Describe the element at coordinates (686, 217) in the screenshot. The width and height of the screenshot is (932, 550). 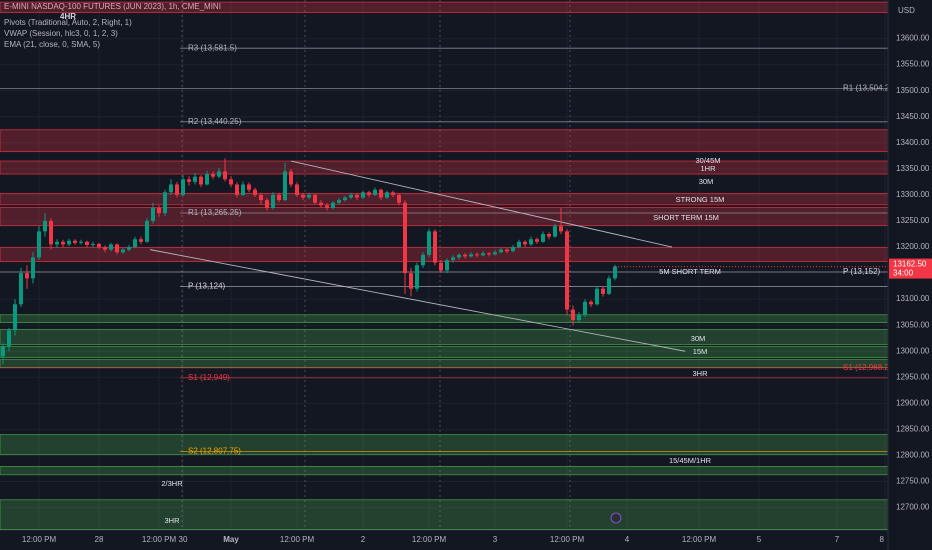
I see `zone-annotation: SHORT TERM 15M` at that location.